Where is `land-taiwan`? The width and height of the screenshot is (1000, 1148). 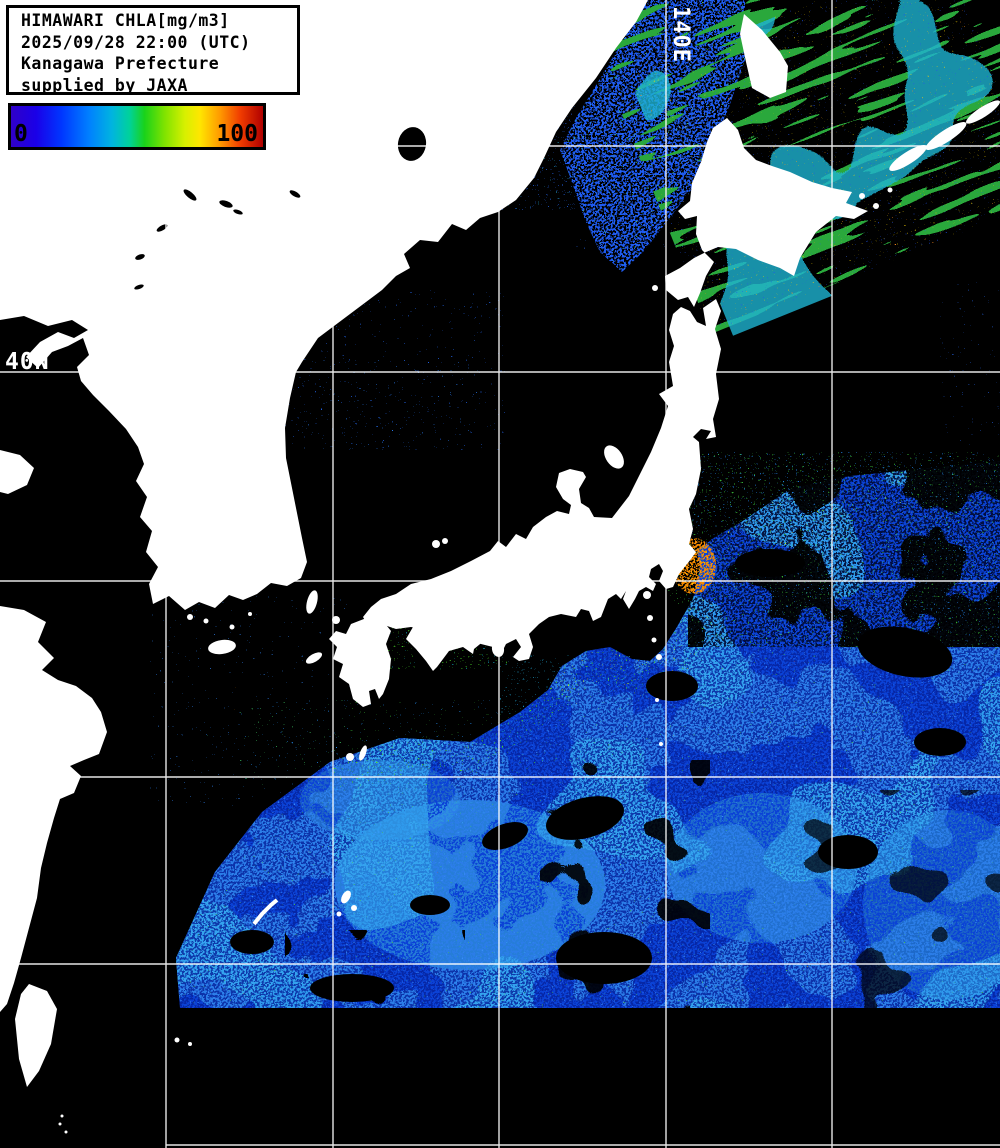
land-taiwan is located at coordinates (36, 1035).